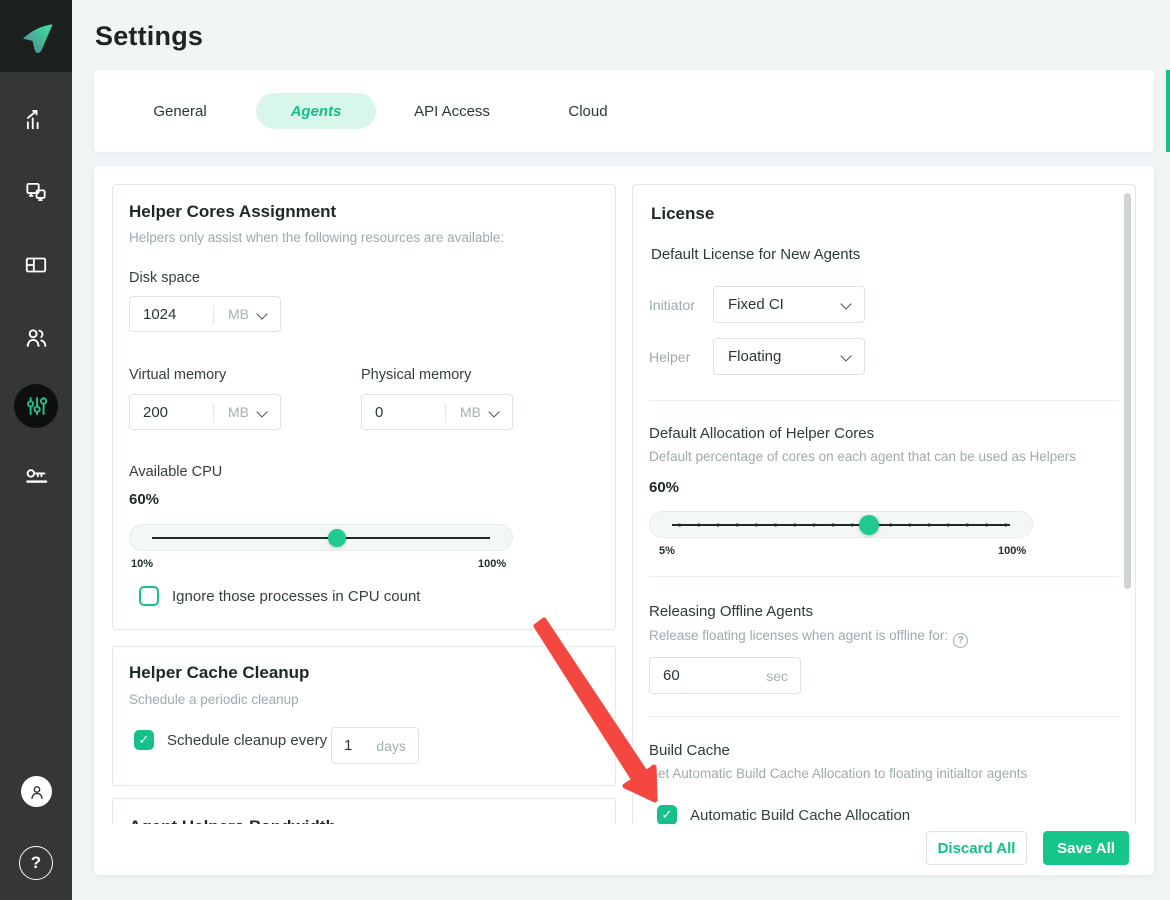 This screenshot has width=1170, height=900. Describe the element at coordinates (321, 537) in the screenshot. I see `available-cpu-slider` at that location.